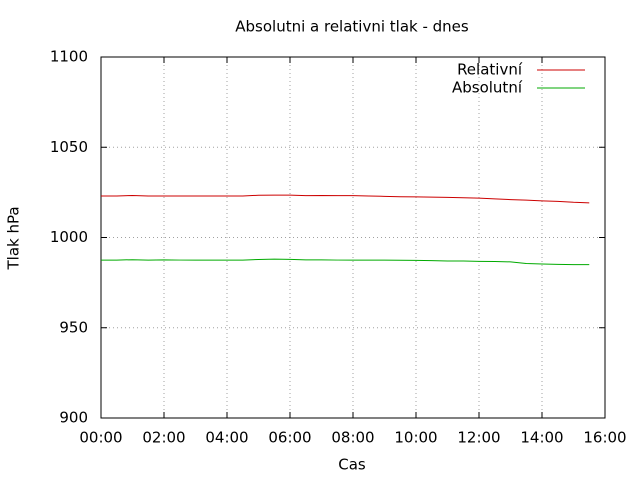  I want to click on y-tick-label: 900, so click(73, 418).